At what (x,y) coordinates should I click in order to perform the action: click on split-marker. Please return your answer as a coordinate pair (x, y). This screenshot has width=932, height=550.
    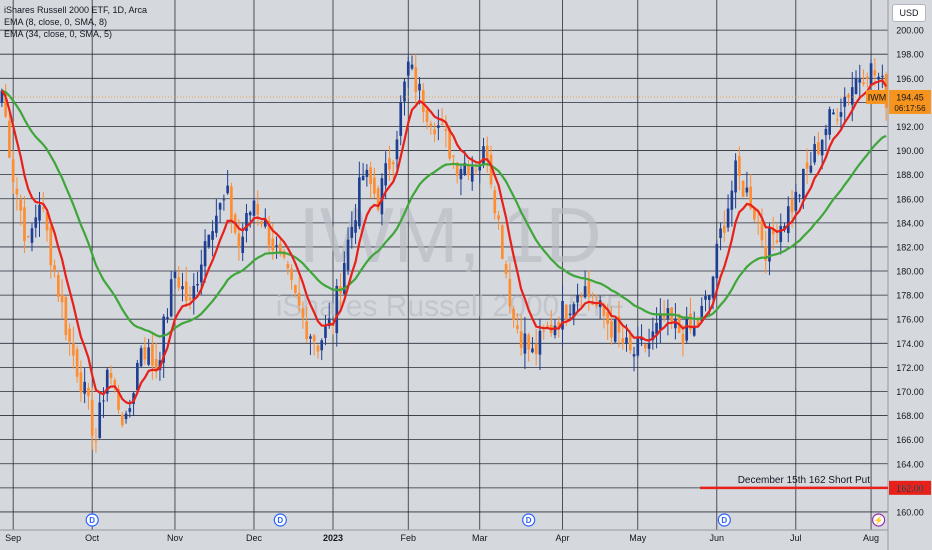
    Looking at the image, I should click on (878, 520).